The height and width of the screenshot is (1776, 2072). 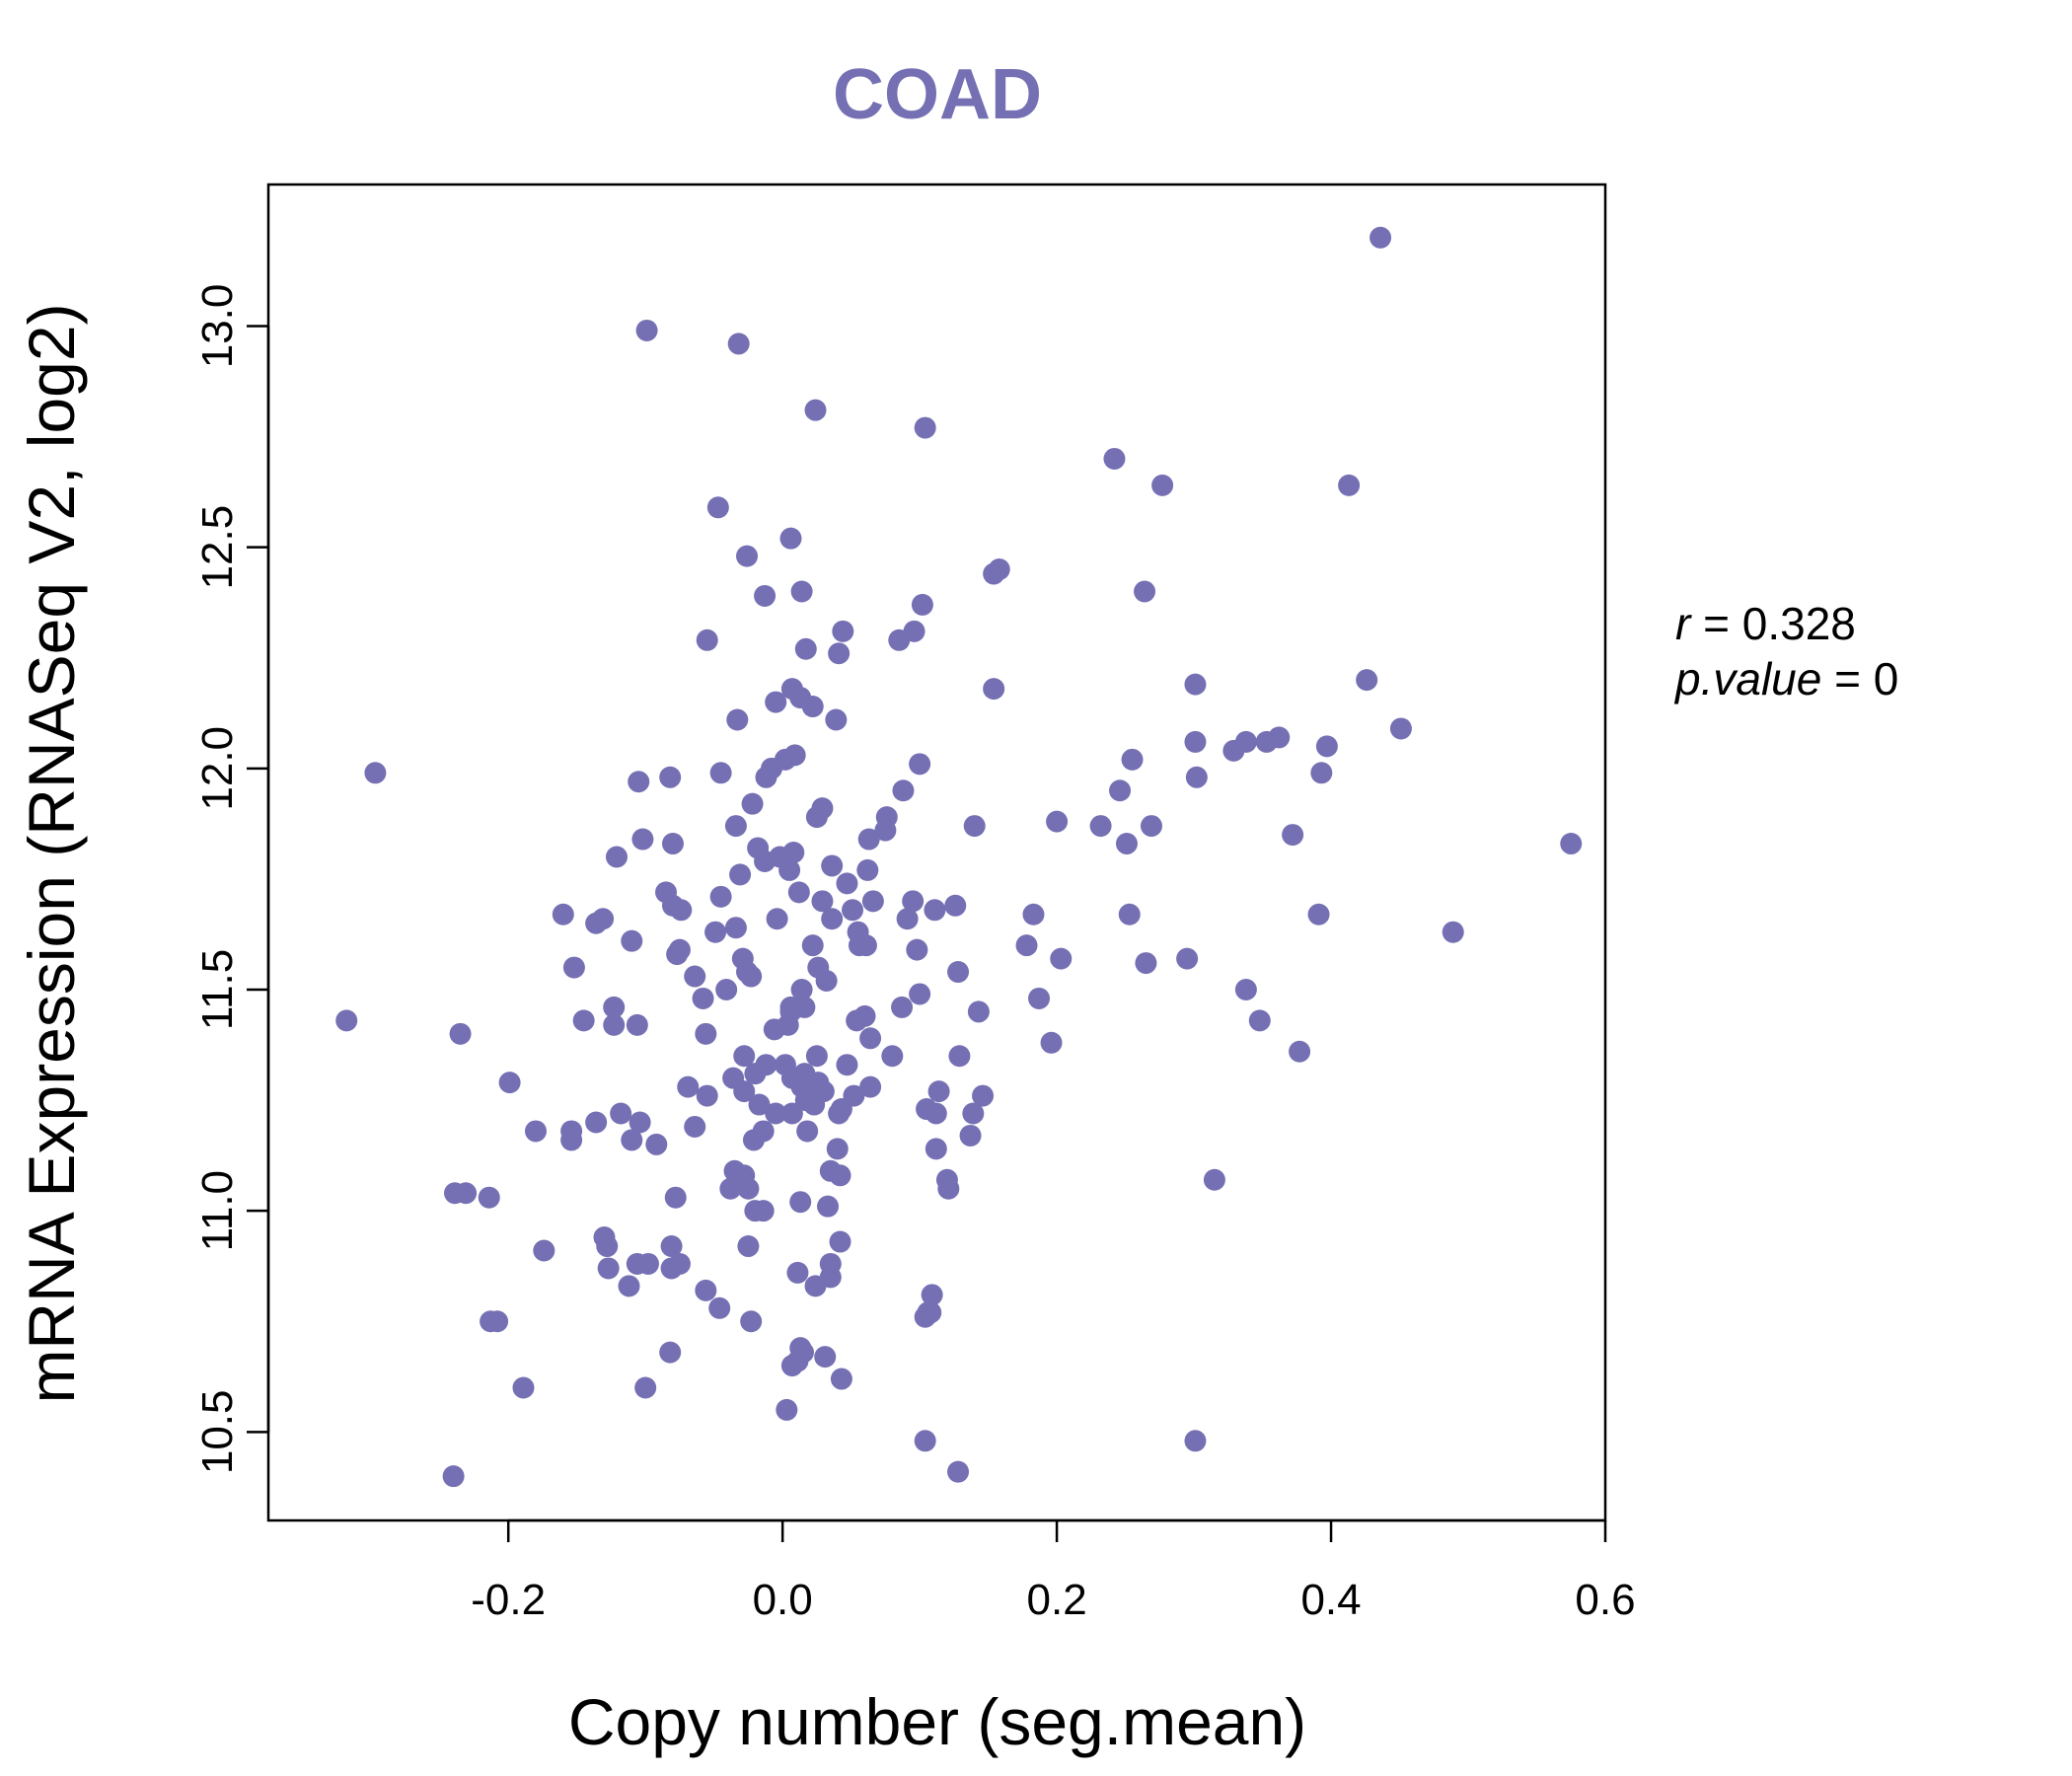 What do you see at coordinates (1799, 624) in the screenshot?
I see `r-value: 0.328` at bounding box center [1799, 624].